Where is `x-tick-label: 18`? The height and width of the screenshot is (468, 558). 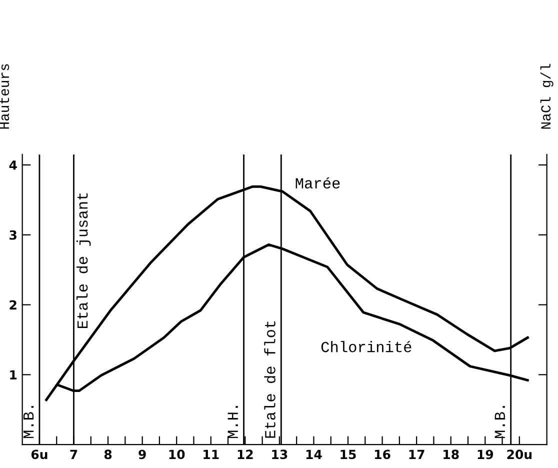
x-tick-label: 18 is located at coordinates (451, 455).